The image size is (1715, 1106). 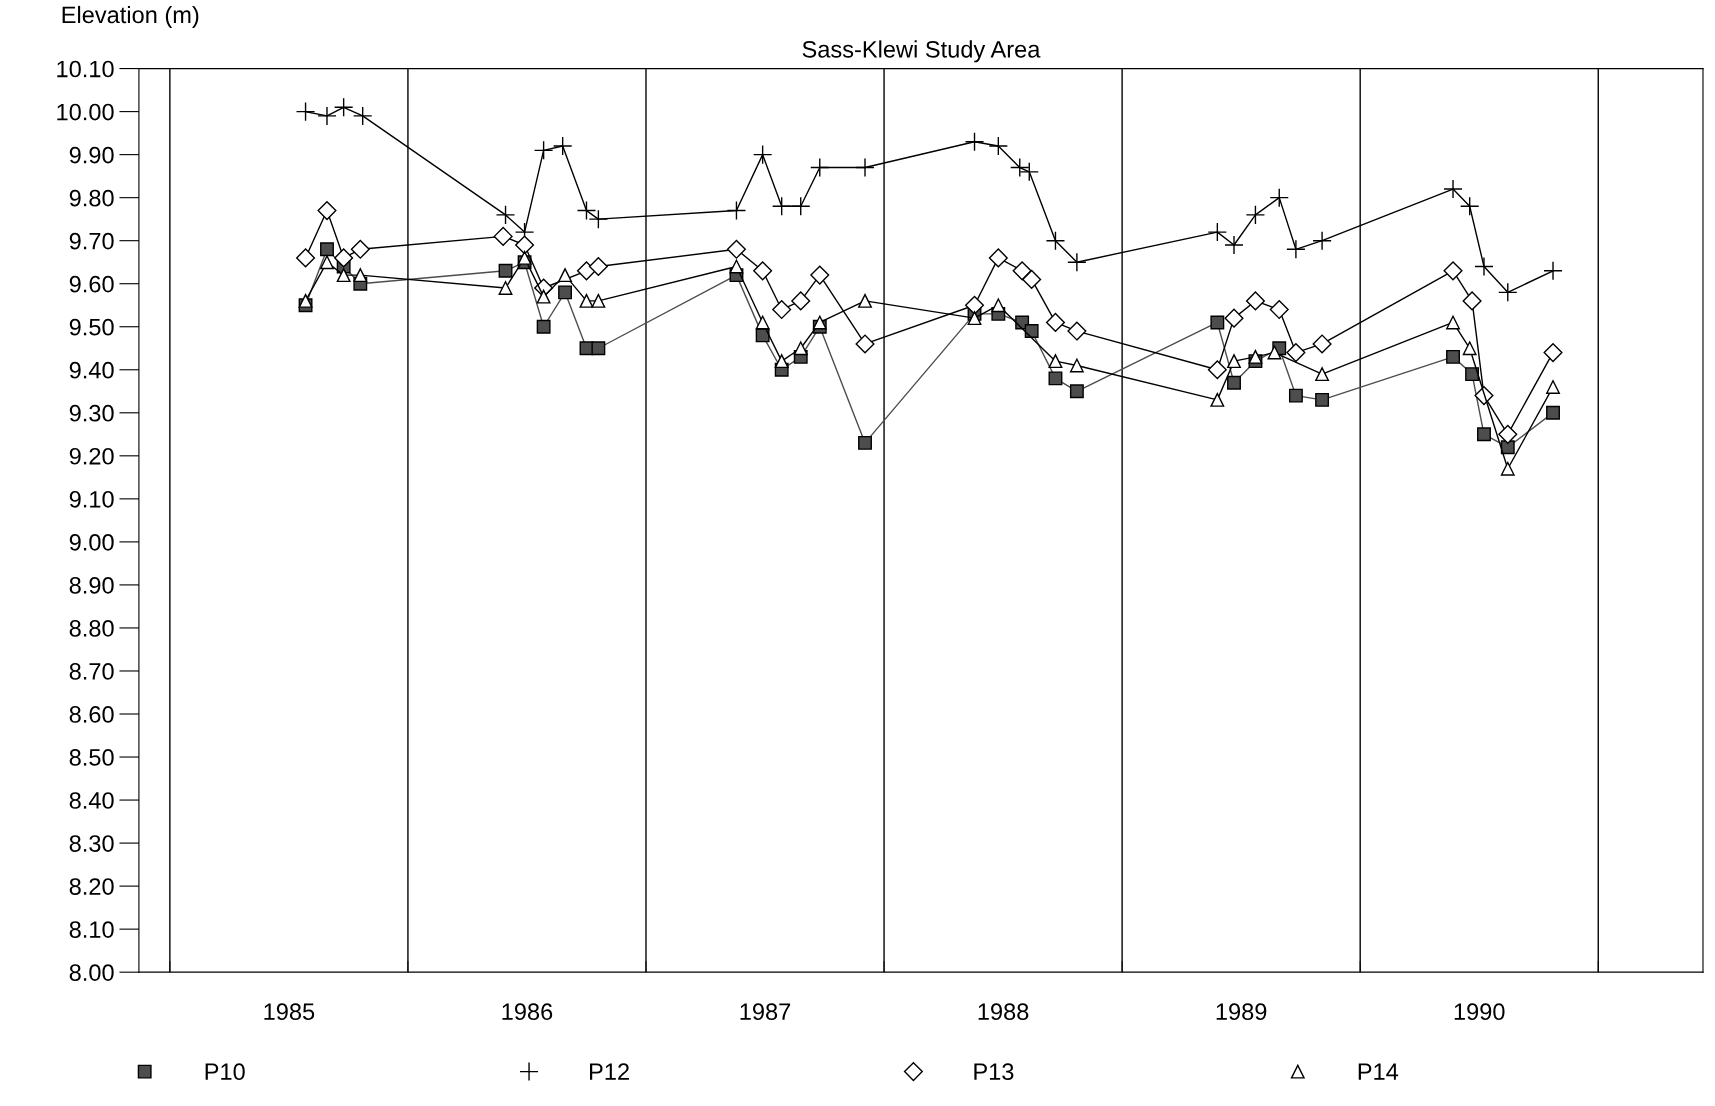 I want to click on x-tick-label: 1986, so click(x=527, y=1012).